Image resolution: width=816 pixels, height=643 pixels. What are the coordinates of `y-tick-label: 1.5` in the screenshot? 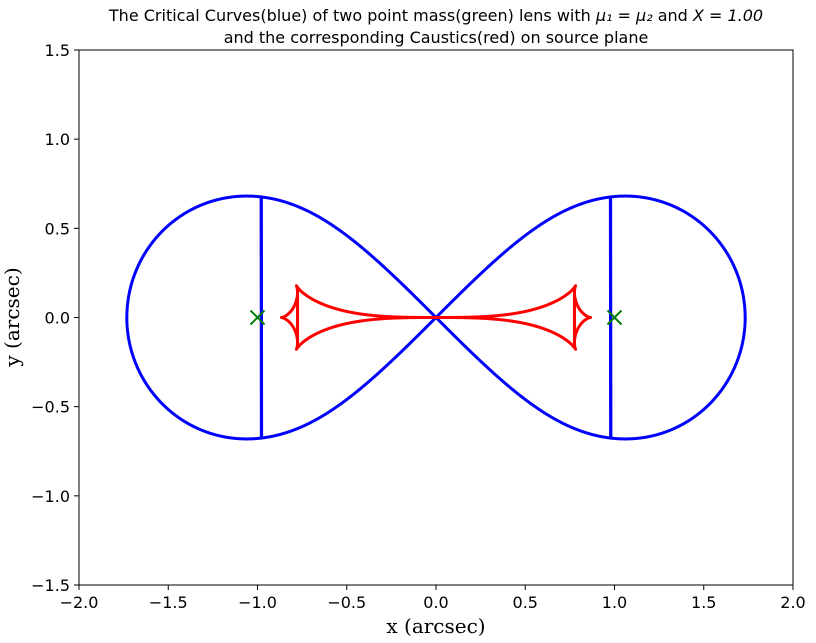 It's located at (57, 50).